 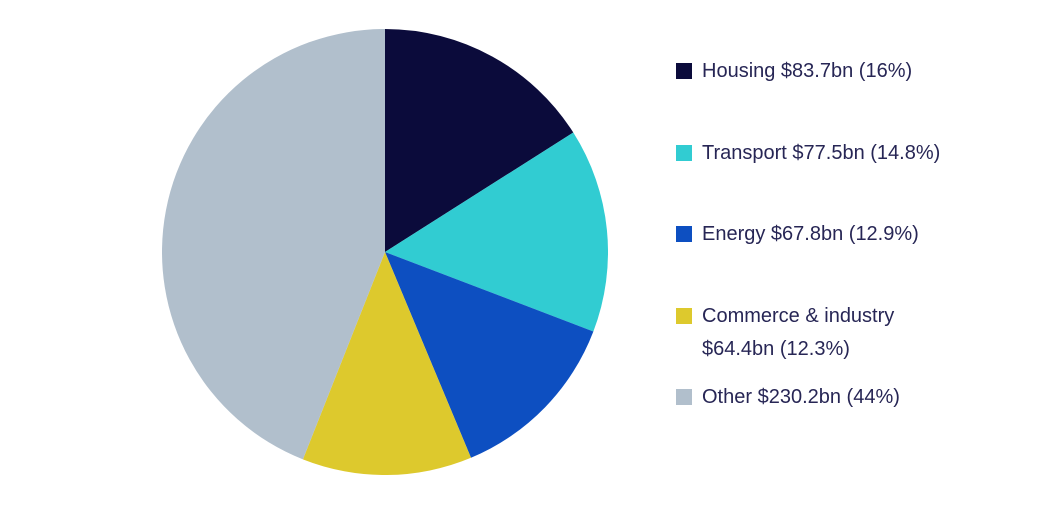 I want to click on legend-item-commerce-industry: Commerce & industry $64.4bn (12.3%), so click(x=785, y=333).